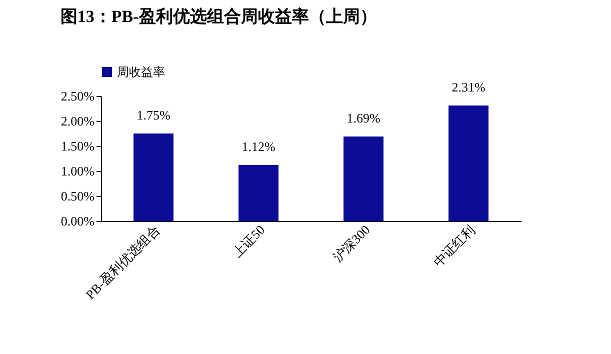 Image resolution: width=611 pixels, height=354 pixels. Describe the element at coordinates (77, 96) in the screenshot. I see `y-tick-label: 2.50%` at that location.